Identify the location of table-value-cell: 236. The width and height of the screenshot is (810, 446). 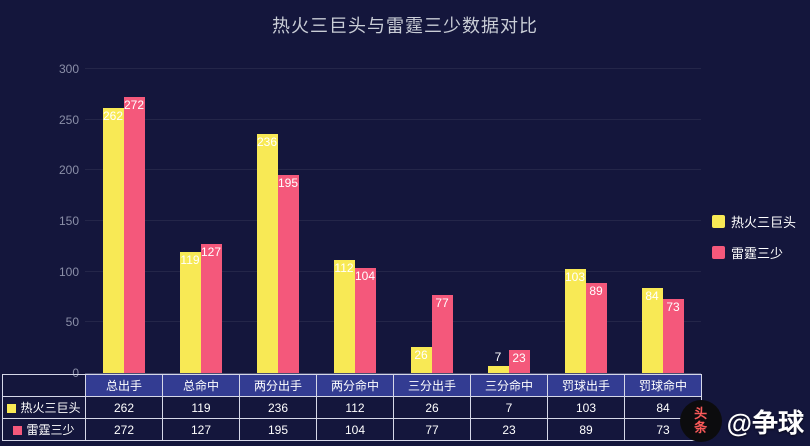
(278, 407).